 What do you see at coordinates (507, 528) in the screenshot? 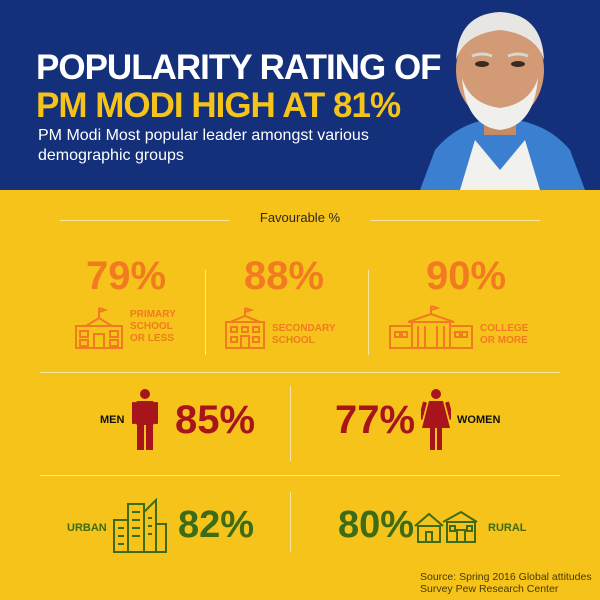
I see `rural-label: RURAL` at bounding box center [507, 528].